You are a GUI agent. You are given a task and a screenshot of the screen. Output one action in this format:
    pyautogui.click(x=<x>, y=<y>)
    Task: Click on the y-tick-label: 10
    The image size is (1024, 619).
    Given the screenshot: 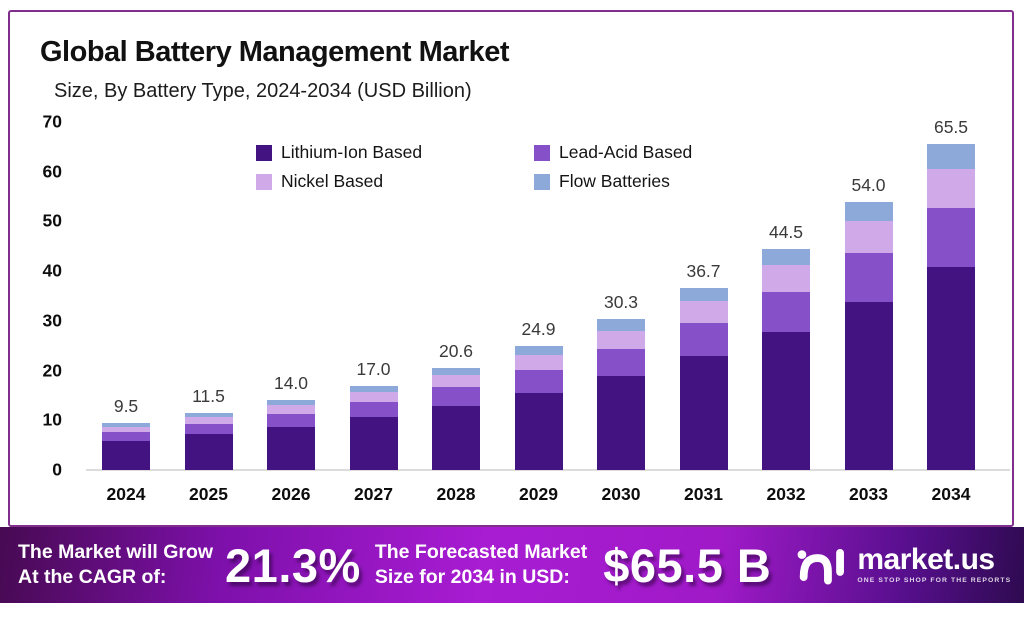 What is the action you would take?
    pyautogui.click(x=52, y=419)
    